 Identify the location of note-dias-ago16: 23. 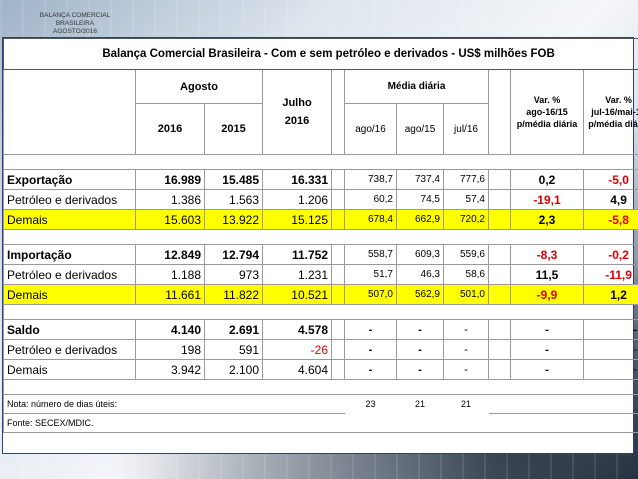
(370, 404).